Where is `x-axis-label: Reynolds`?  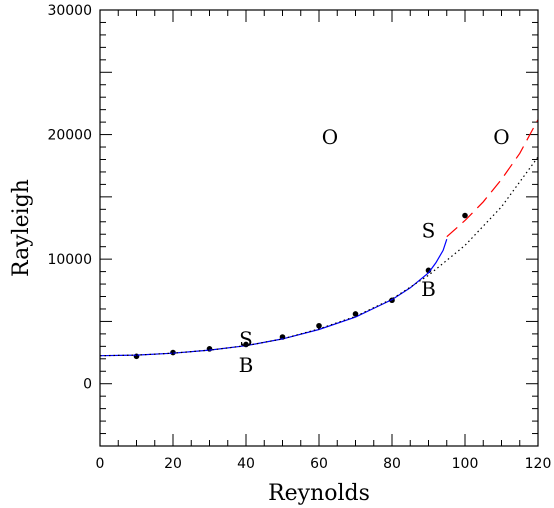
x-axis-label: Reynolds is located at coordinates (319, 493).